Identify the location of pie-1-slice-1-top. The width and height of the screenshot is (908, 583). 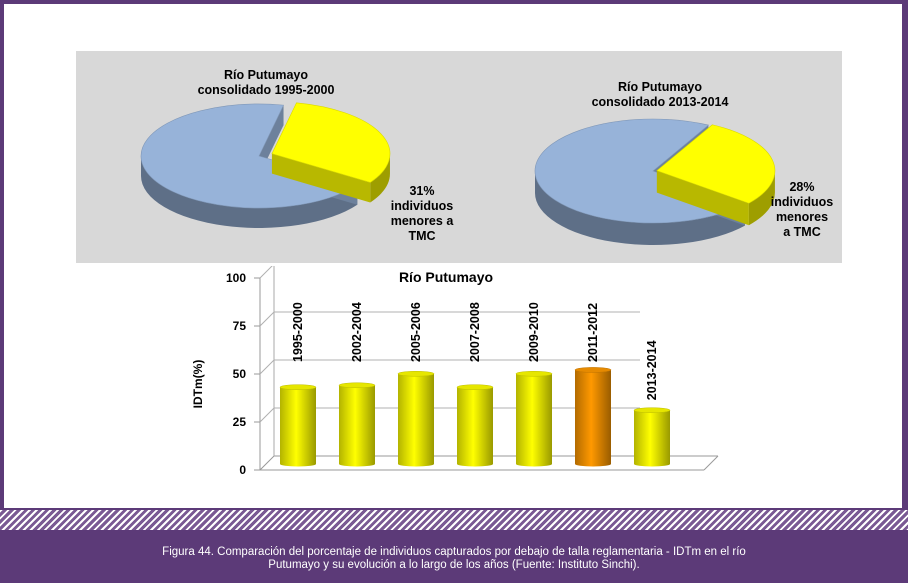
(331, 142).